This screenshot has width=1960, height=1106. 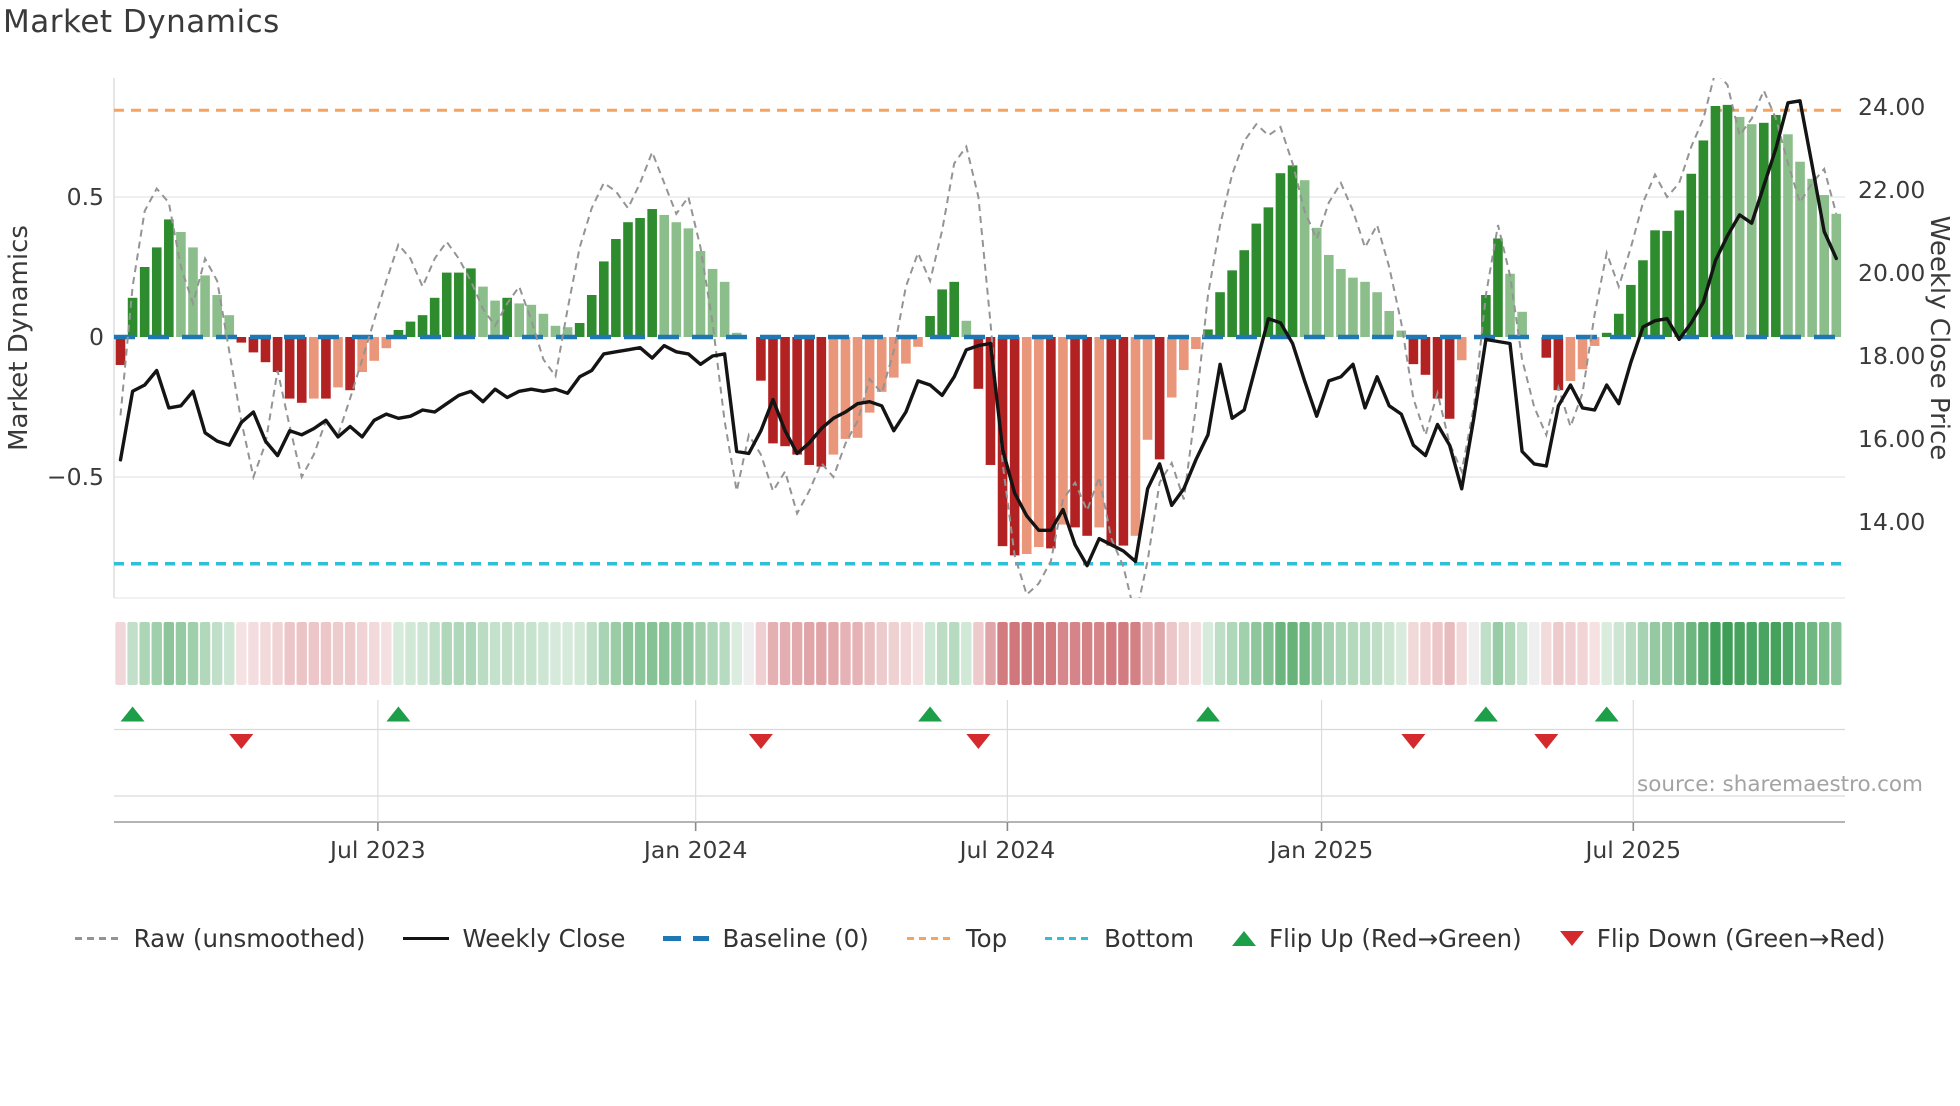 What do you see at coordinates (1722, 938) in the screenshot?
I see `legend-item-flip-down: Flip Down (Green→Red)` at bounding box center [1722, 938].